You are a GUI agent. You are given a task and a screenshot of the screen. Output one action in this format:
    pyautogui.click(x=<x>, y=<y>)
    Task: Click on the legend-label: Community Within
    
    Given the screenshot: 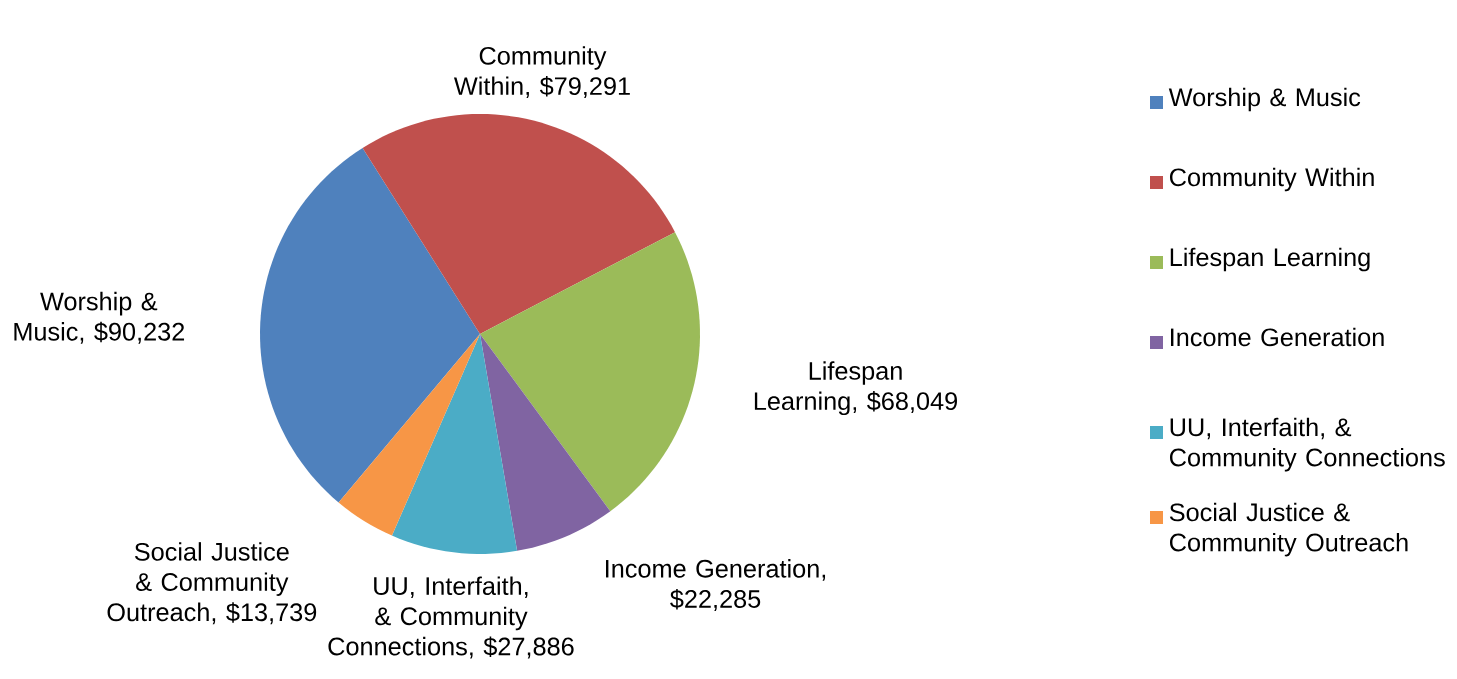 What is the action you would take?
    pyautogui.click(x=1271, y=179)
    